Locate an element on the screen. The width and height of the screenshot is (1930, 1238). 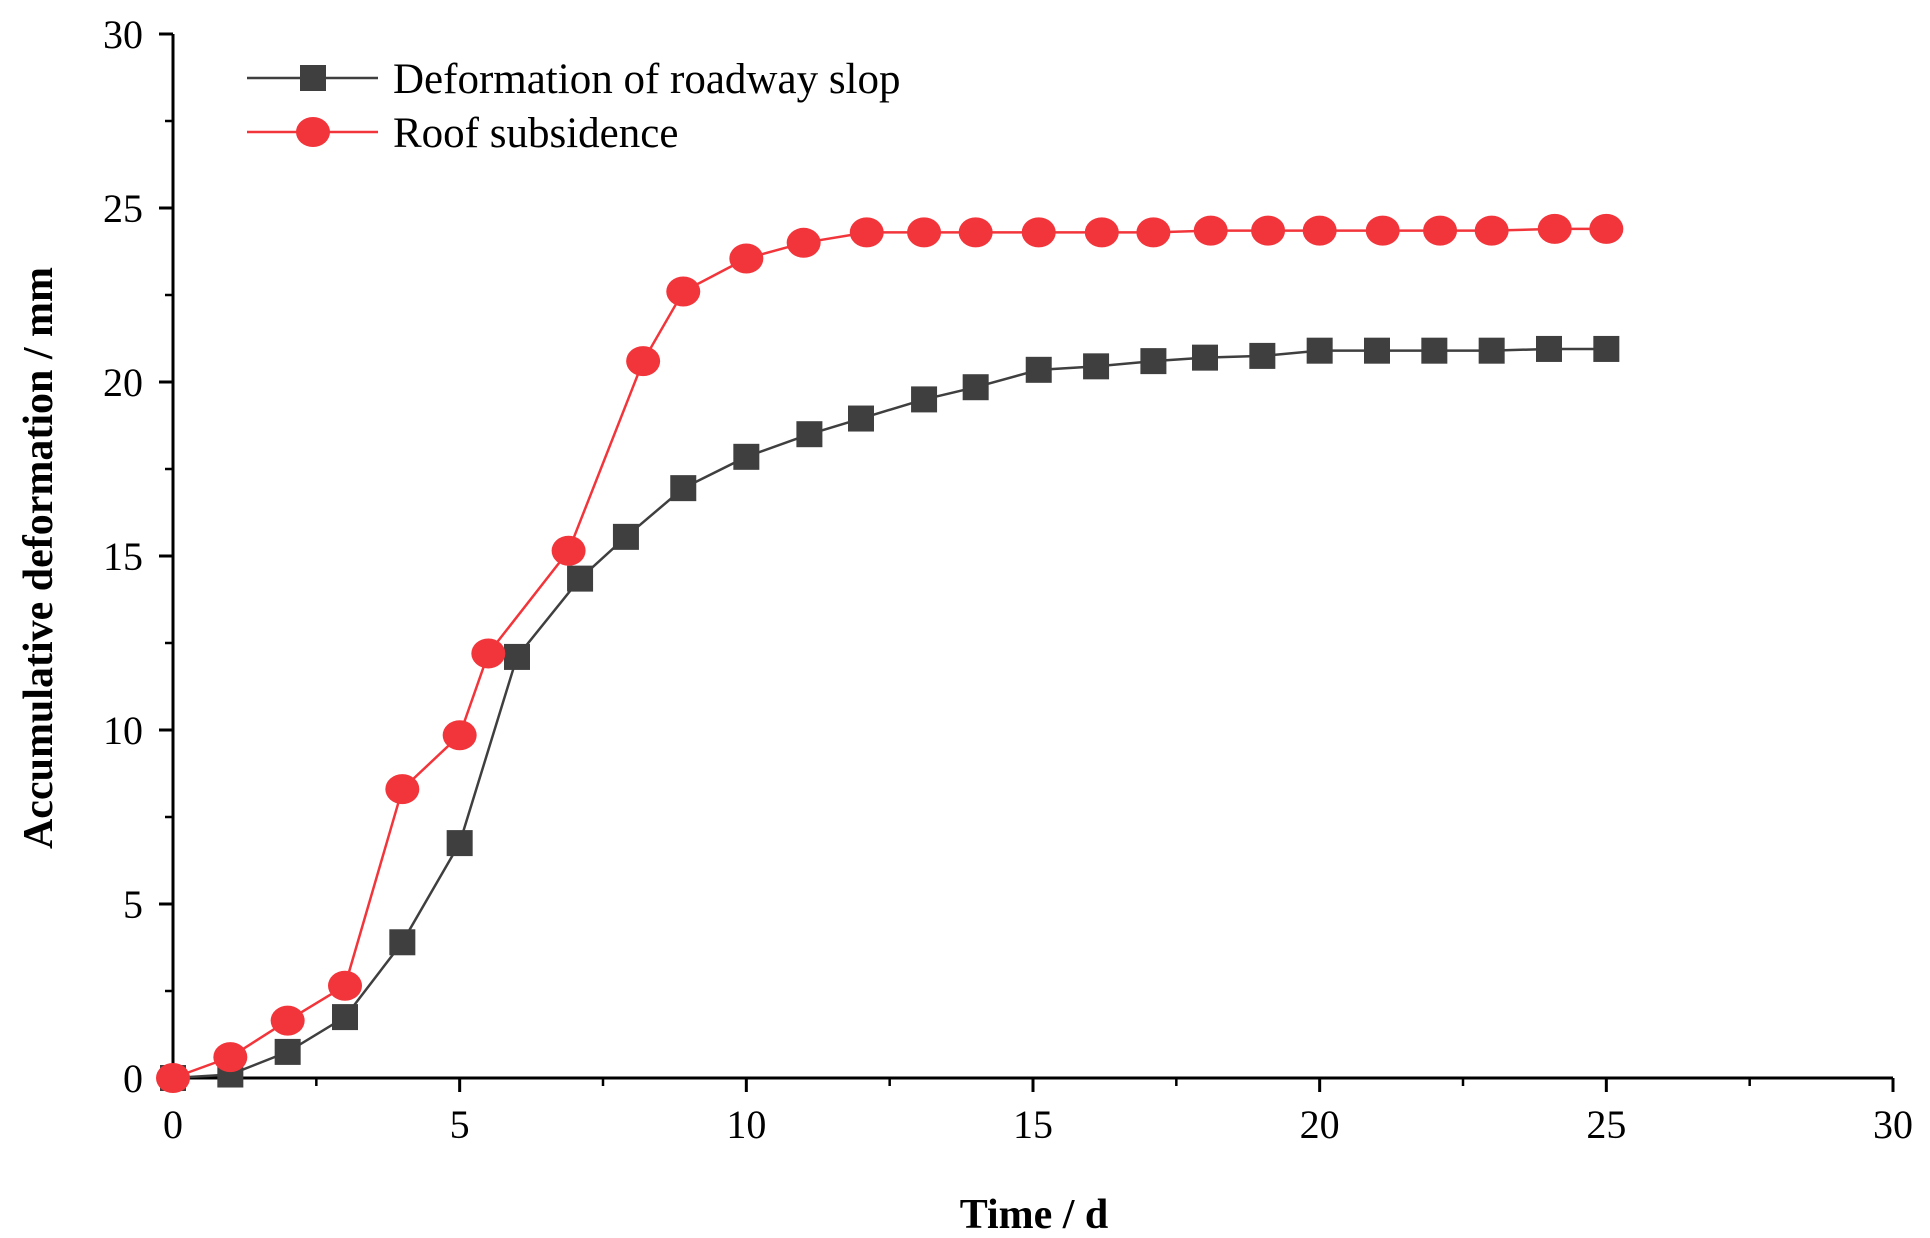
legend-label: Deformation of roadway slop is located at coordinates (647, 79).